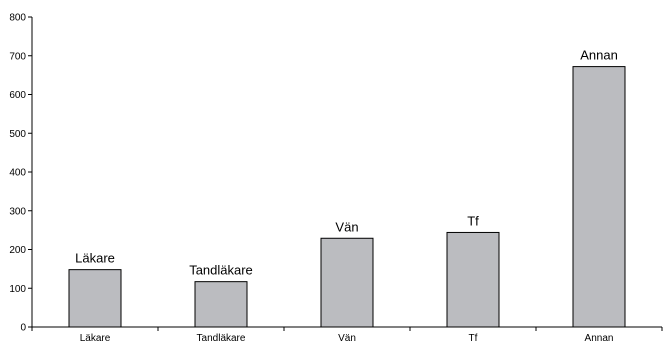 Image resolution: width=672 pixels, height=342 pixels. Describe the element at coordinates (17, 173) in the screenshot. I see `y-tick-label: 400` at that location.